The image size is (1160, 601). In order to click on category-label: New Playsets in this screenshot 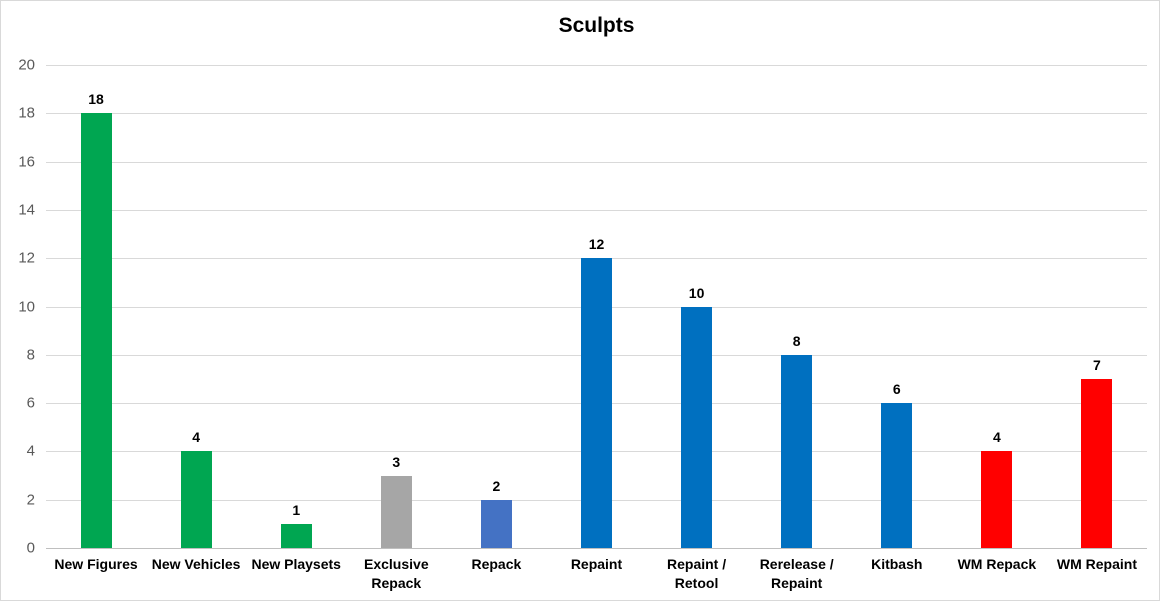, I will do `click(296, 564)`.